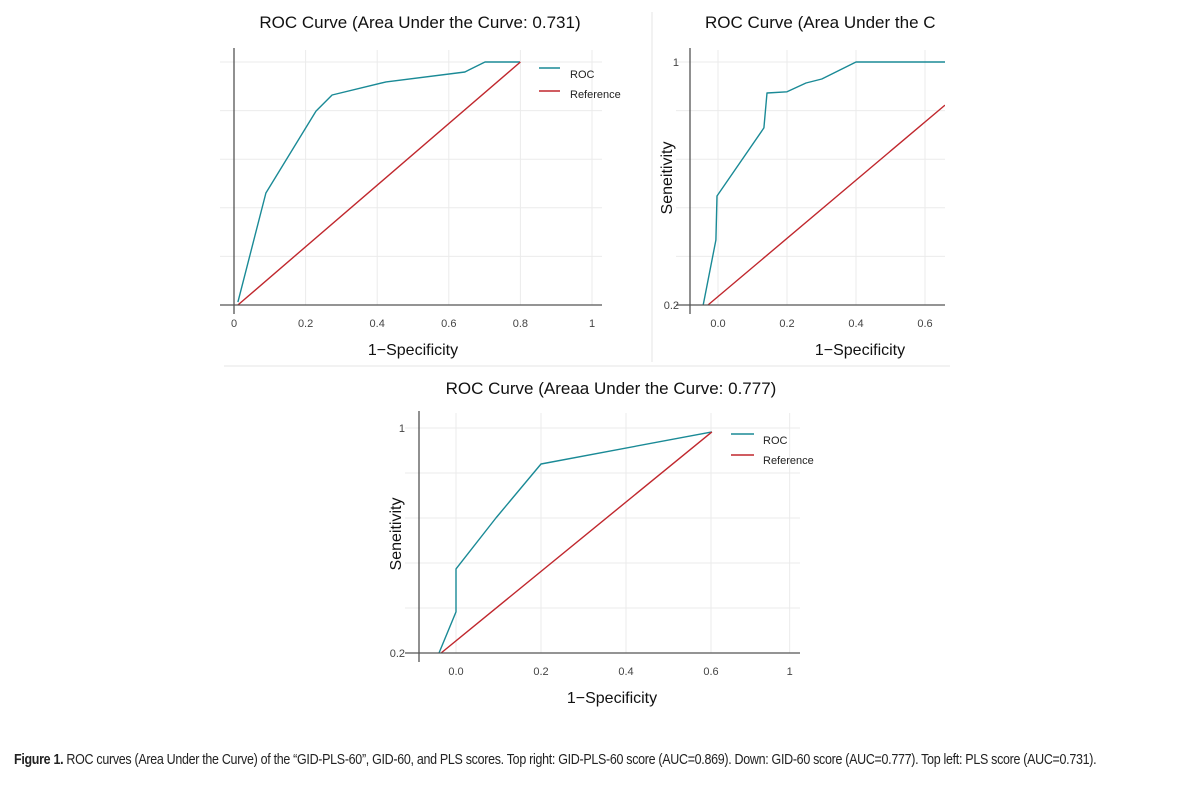 Image resolution: width=1191 pixels, height=798 pixels. I want to click on tick-labels: 0 0.2 0.4 0.6 0.8 1, so click(413, 324).